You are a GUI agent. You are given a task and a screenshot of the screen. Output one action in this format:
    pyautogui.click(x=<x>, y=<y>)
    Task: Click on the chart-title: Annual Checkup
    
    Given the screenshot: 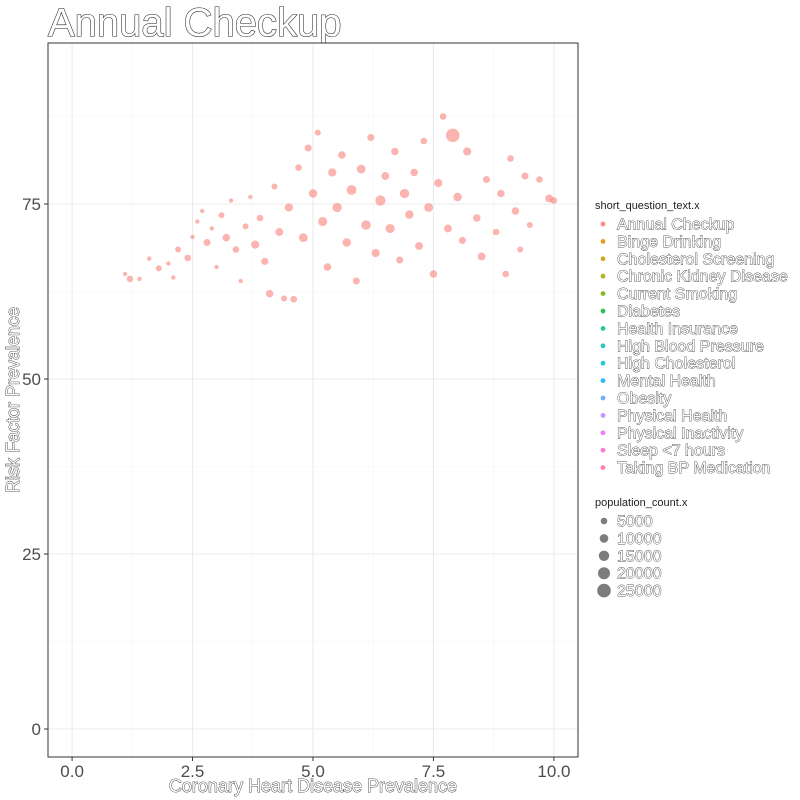 What is the action you would take?
    pyautogui.click(x=195, y=23)
    